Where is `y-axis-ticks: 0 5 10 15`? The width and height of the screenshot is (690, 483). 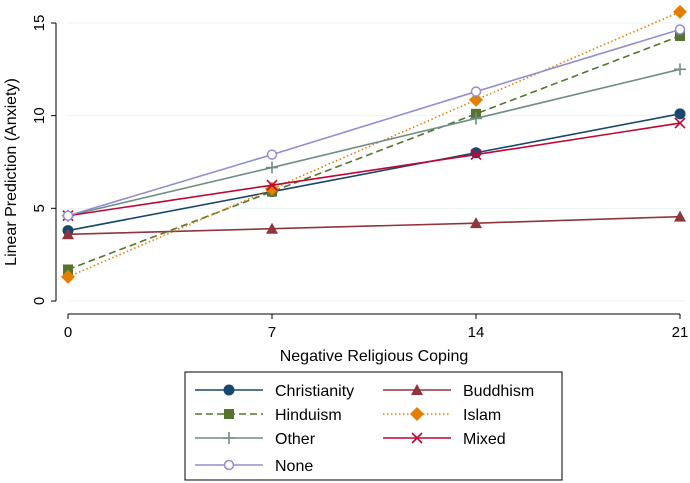 y-axis-ticks: 0 5 10 15 is located at coordinates (43, 160).